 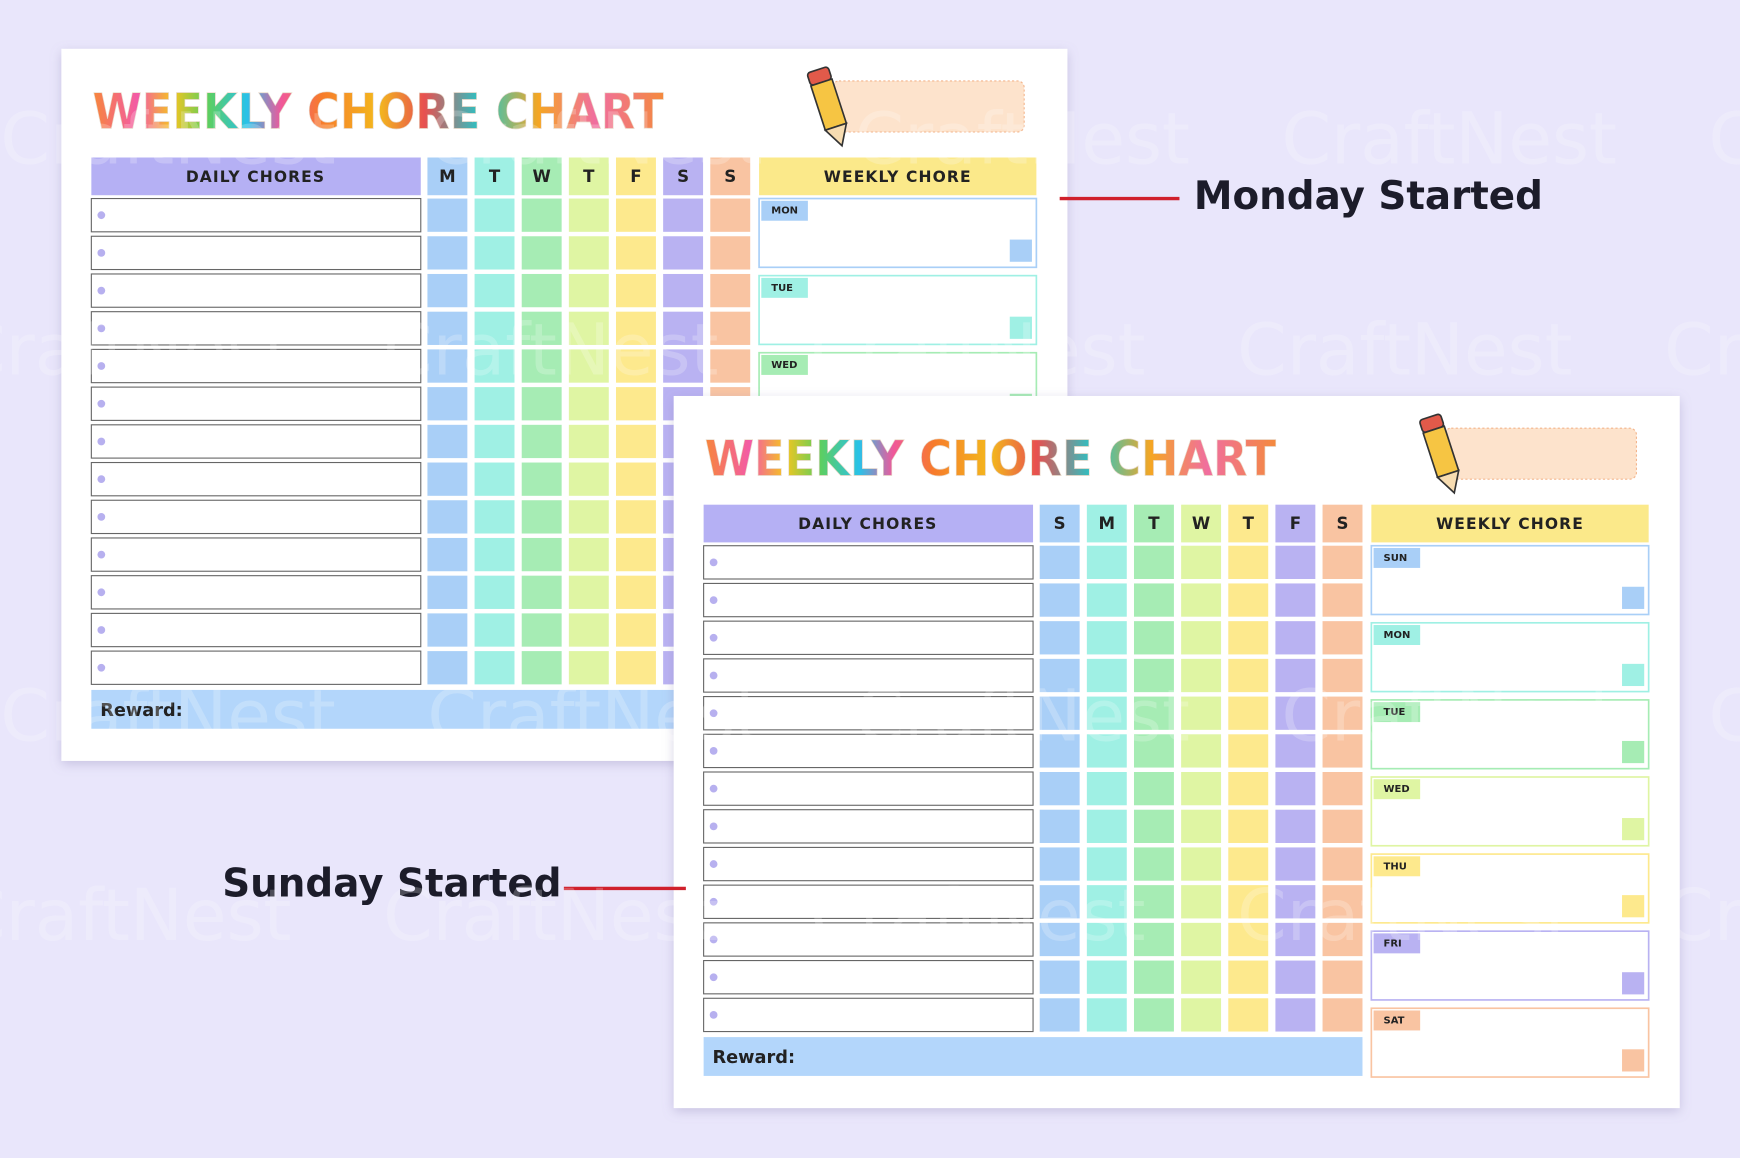 I want to click on day-header-text: S, so click(x=1060, y=523).